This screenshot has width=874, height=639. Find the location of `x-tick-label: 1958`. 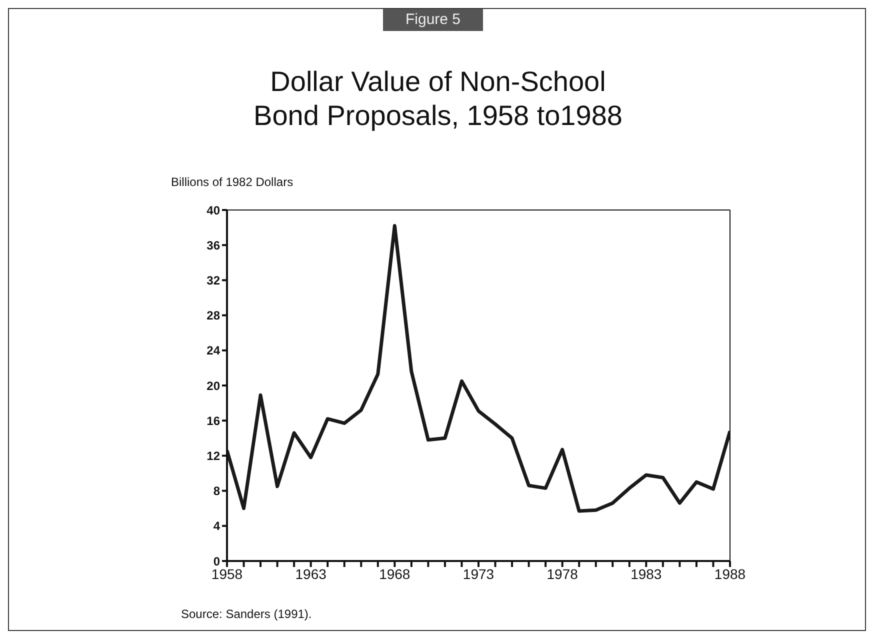

x-tick-label: 1958 is located at coordinates (227, 574).